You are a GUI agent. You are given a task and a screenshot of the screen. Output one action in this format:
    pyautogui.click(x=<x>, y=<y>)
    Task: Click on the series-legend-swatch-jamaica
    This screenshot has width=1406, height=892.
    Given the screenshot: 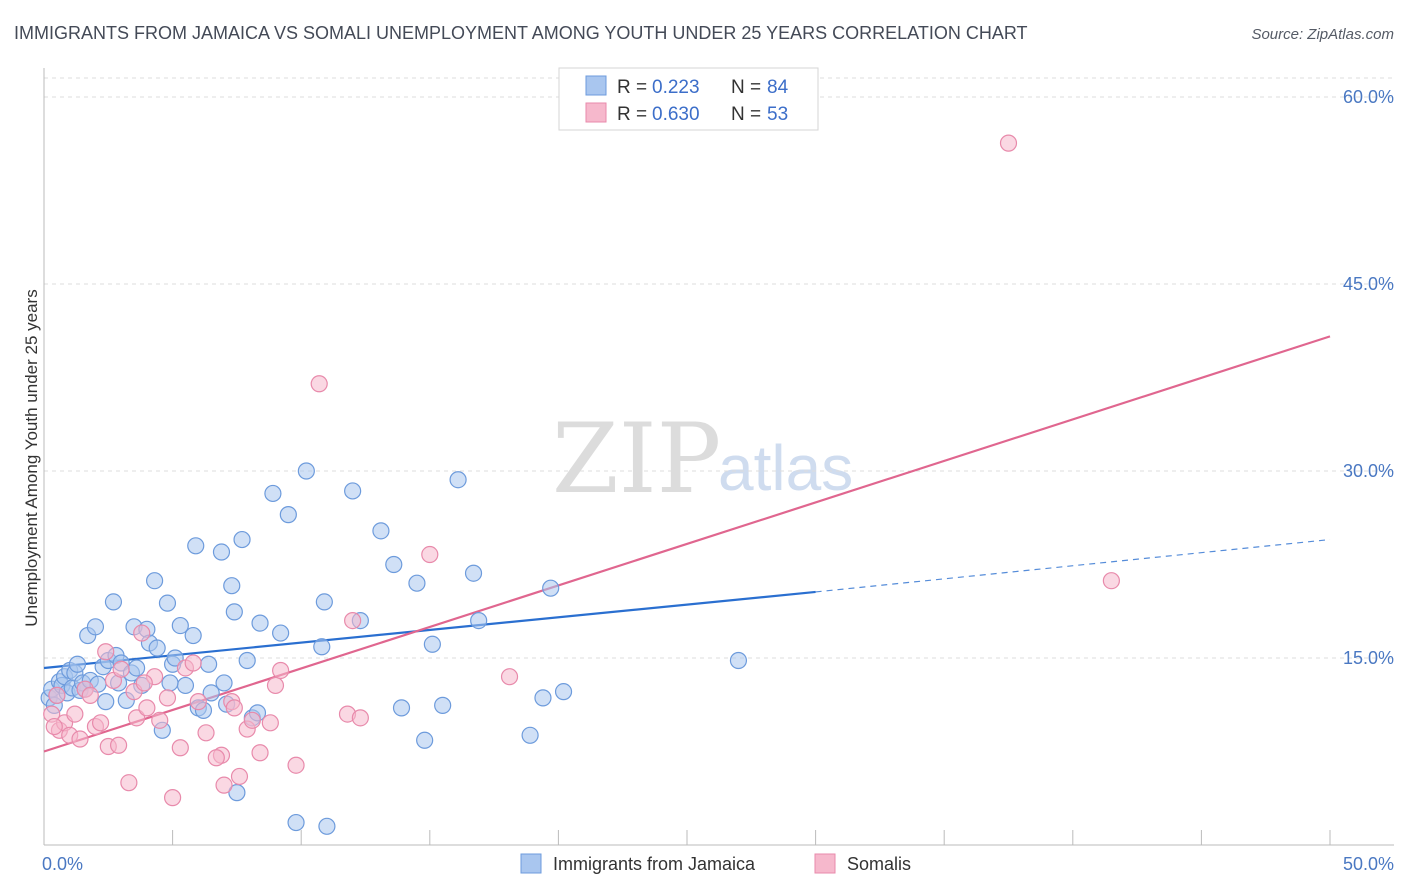 What is the action you would take?
    pyautogui.click(x=531, y=863)
    